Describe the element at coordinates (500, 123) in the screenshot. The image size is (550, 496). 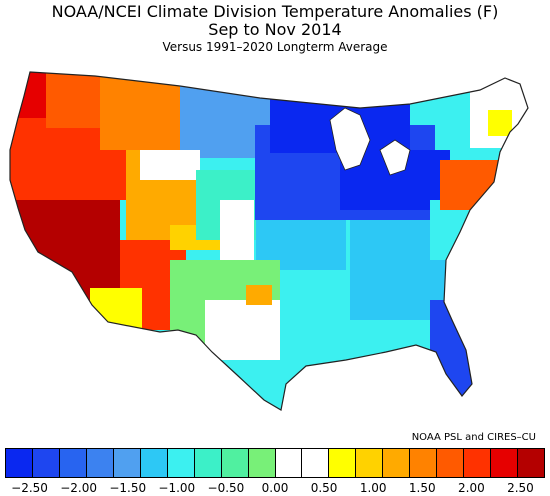
I see `region-vermont` at that location.